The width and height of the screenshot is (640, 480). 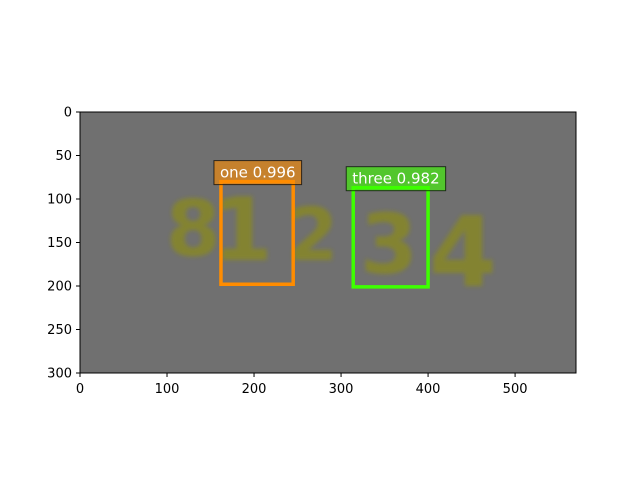 I want to click on x-tick-label-1: 100, so click(x=167, y=389).